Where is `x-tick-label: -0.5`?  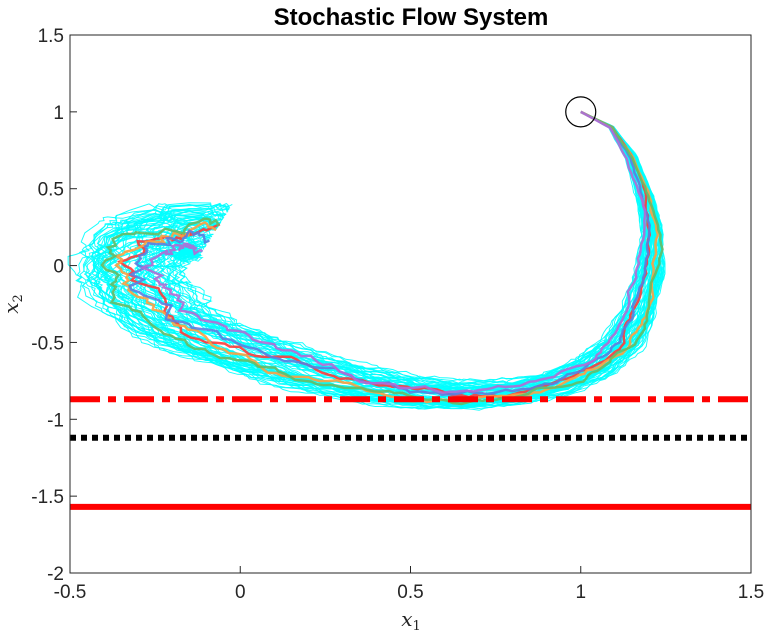
x-tick-label: -0.5 is located at coordinates (70, 592).